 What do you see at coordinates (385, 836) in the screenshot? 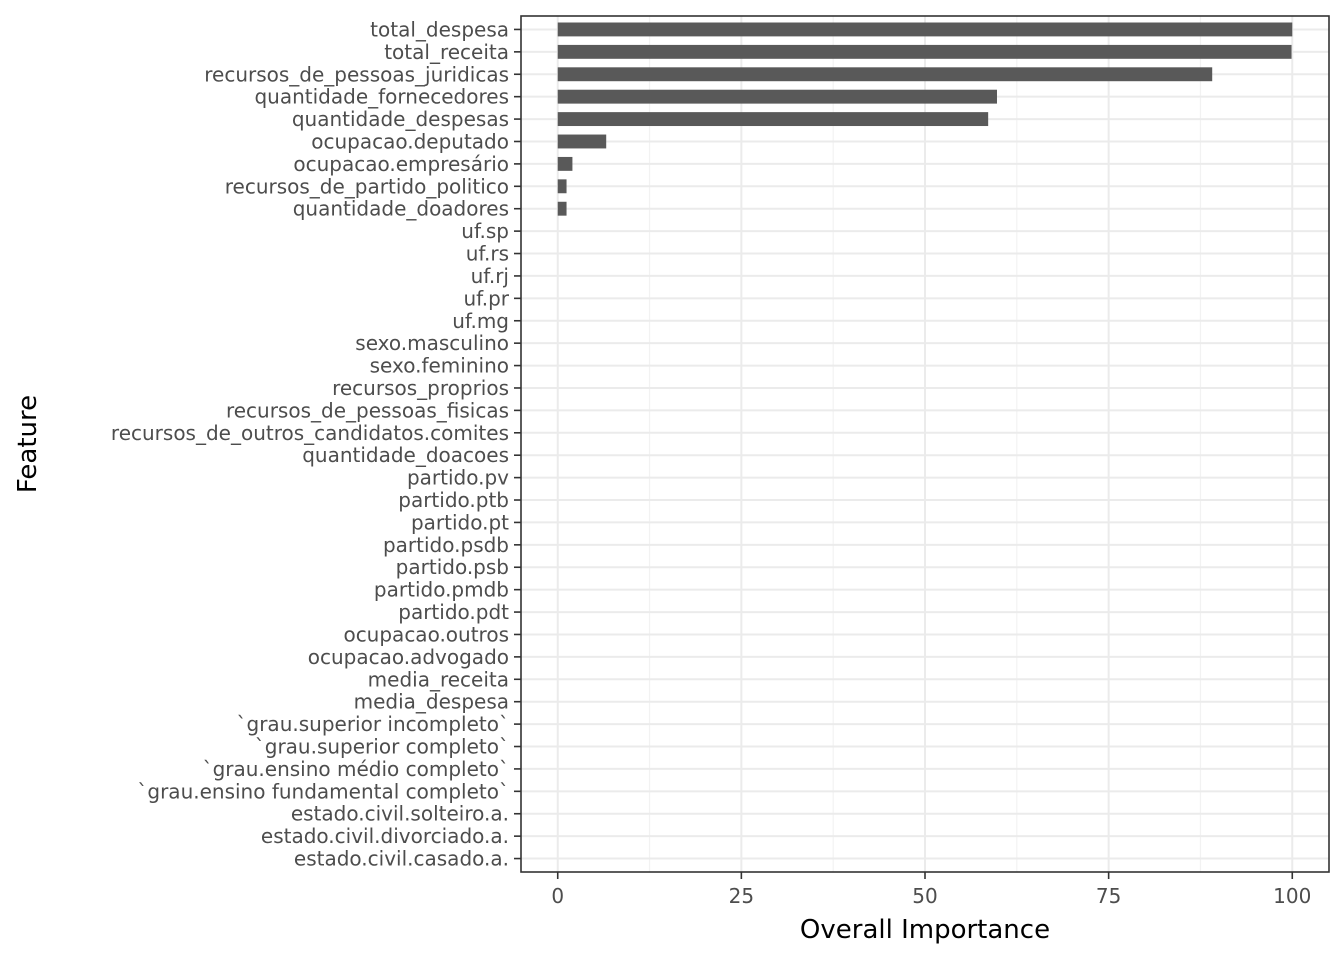
I see `y-tick-label: estado.civil.divorciado.a.` at bounding box center [385, 836].